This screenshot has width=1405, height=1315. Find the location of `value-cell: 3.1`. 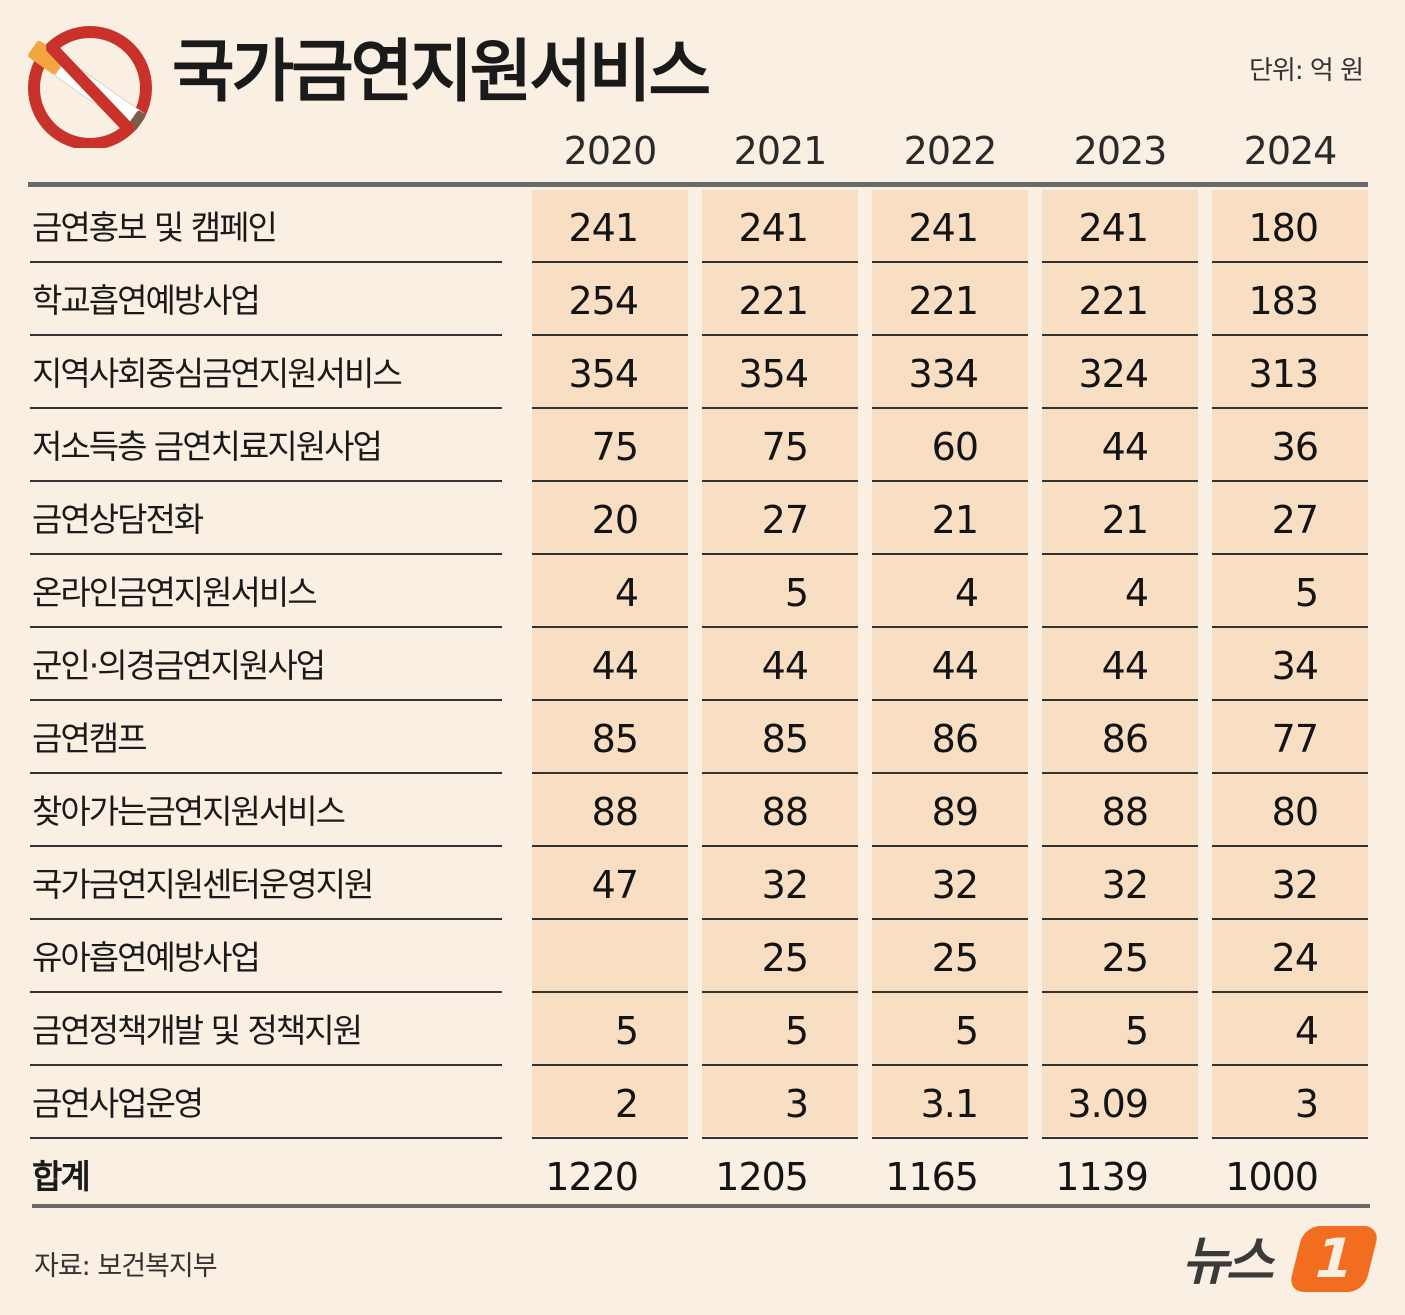

value-cell: 3.1 is located at coordinates (949, 1104).